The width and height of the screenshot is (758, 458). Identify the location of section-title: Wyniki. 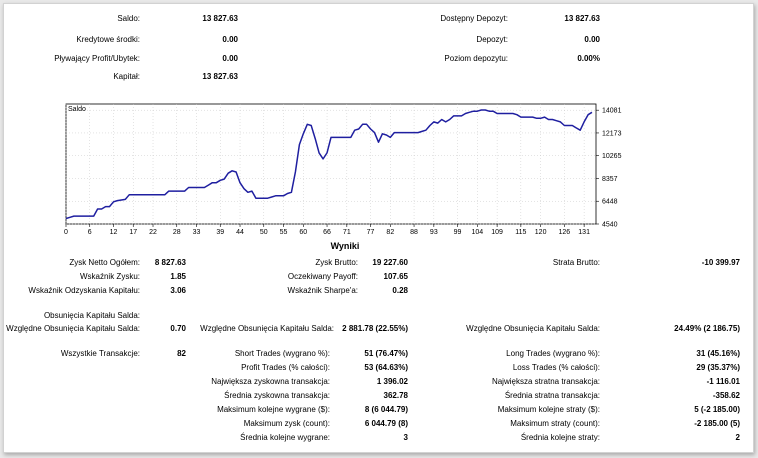
(345, 246).